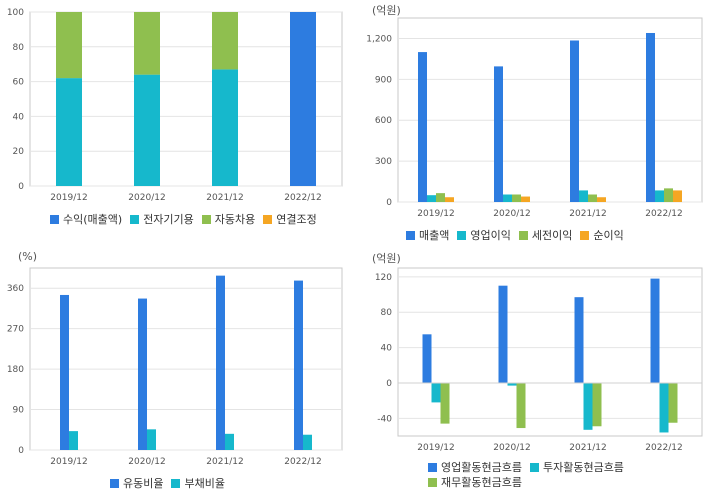 The image size is (720, 496). Describe the element at coordinates (19, 152) in the screenshot. I see `y-tick-label: 20` at that location.